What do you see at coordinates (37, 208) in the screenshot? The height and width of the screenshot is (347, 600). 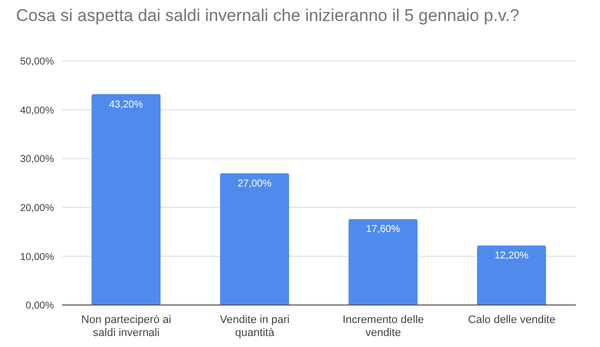 I see `y-tick-label: 20,00%` at bounding box center [37, 208].